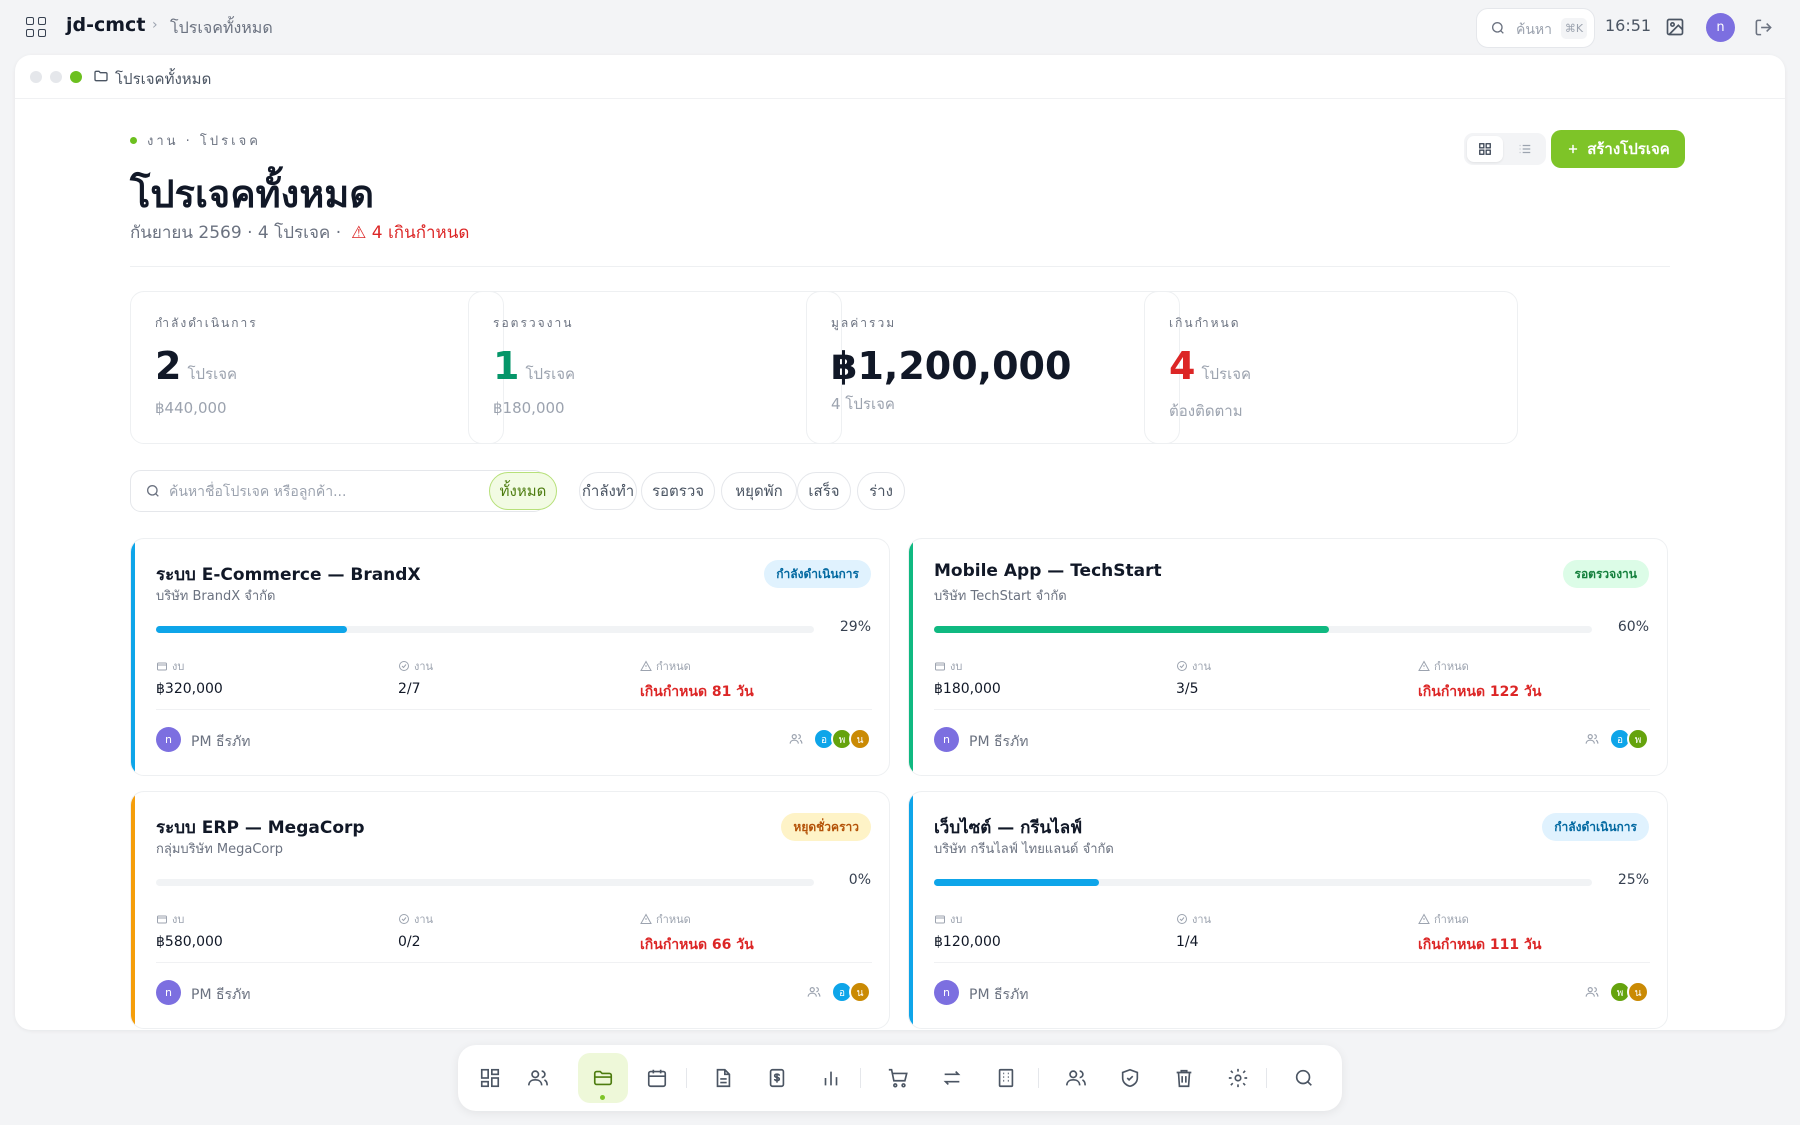 Image resolution: width=1800 pixels, height=1125 pixels. Describe the element at coordinates (36, 77) in the screenshot. I see `window-close-dot` at that location.